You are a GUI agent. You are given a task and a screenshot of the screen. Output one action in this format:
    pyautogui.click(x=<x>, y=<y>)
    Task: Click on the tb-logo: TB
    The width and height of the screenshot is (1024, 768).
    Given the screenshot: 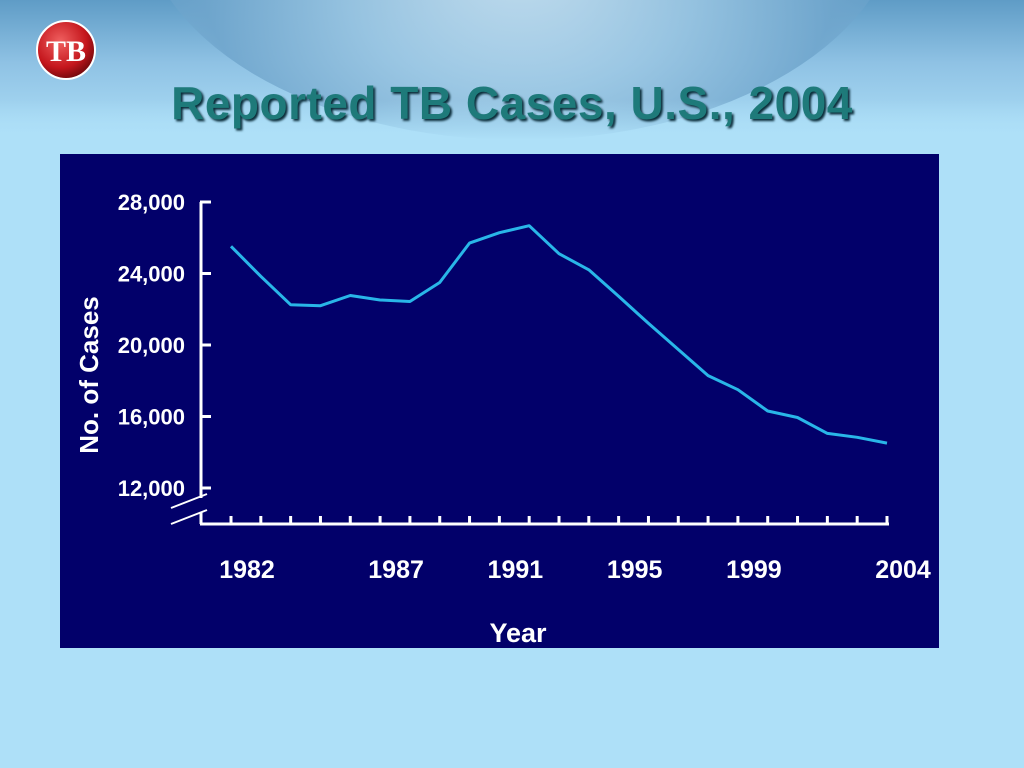 What is the action you would take?
    pyautogui.click(x=66, y=50)
    